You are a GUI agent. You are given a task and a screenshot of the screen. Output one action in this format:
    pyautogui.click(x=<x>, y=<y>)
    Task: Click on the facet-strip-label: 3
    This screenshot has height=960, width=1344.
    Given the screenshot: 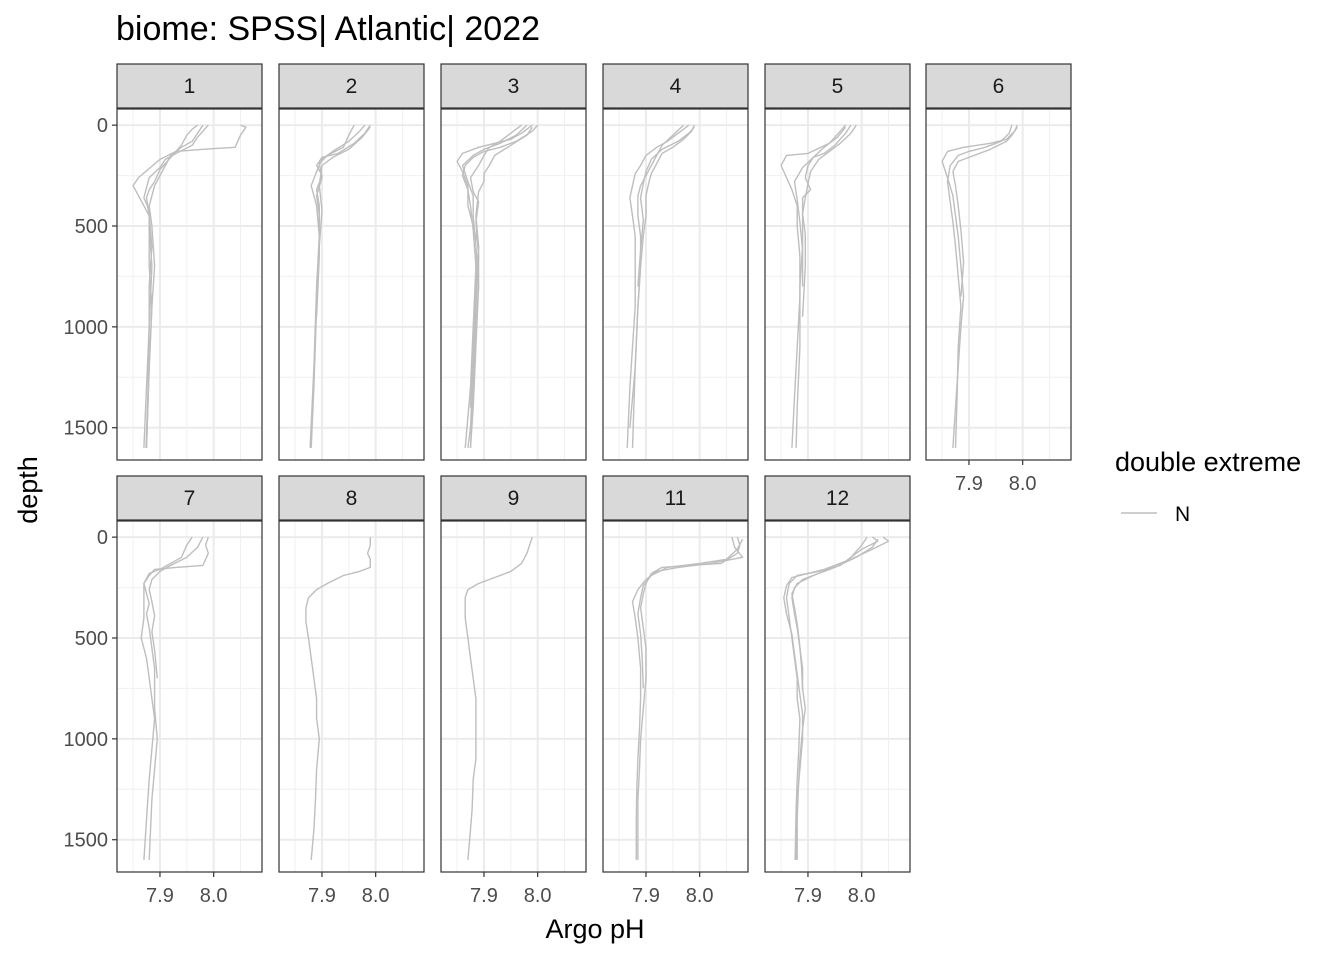 What is the action you would take?
    pyautogui.click(x=514, y=86)
    